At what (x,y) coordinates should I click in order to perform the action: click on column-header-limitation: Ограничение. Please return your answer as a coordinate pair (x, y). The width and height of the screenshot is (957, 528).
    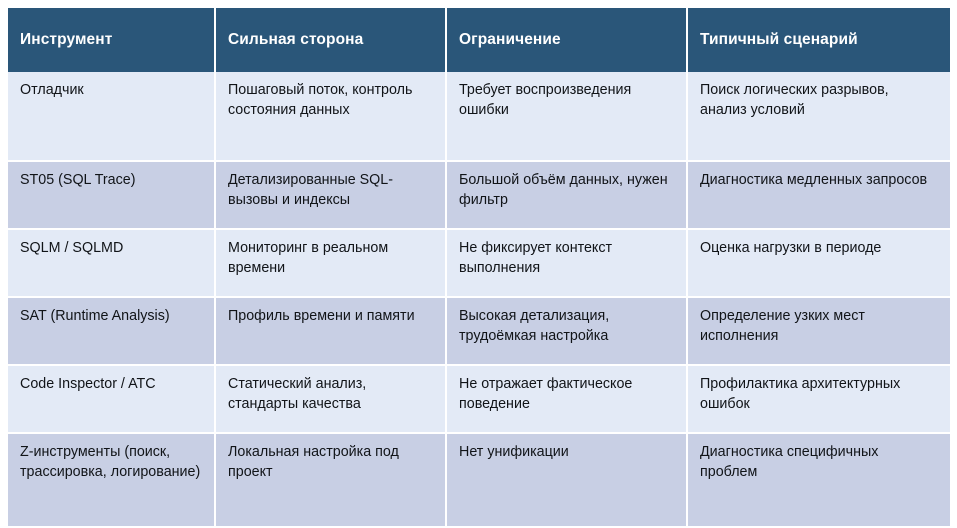
    Looking at the image, I should click on (567, 40).